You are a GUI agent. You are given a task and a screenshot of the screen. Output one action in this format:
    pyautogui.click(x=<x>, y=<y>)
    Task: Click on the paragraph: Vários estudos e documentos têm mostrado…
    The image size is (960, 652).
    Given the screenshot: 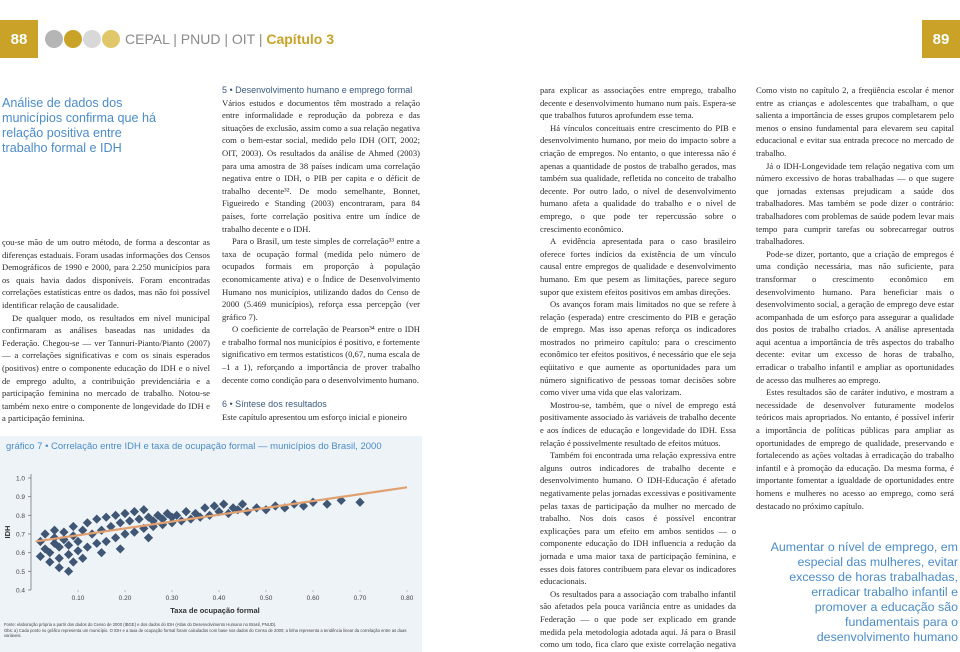 What is the action you would take?
    pyautogui.click(x=321, y=165)
    